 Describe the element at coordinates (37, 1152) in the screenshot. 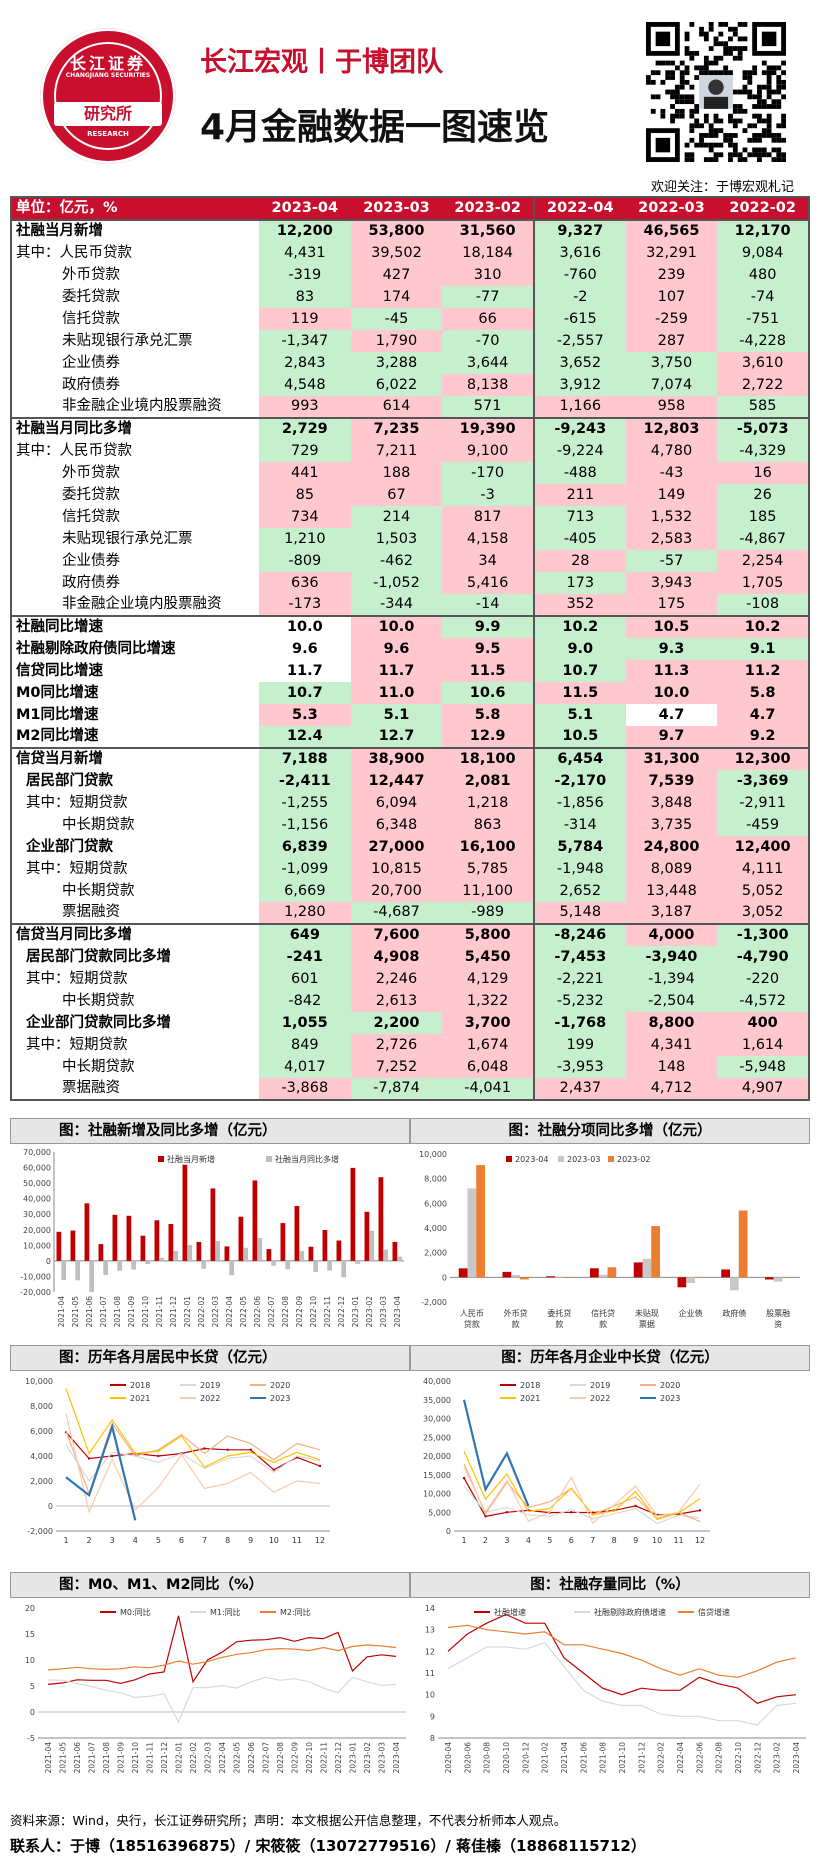

I see `y-tick-label: 70,000` at that location.